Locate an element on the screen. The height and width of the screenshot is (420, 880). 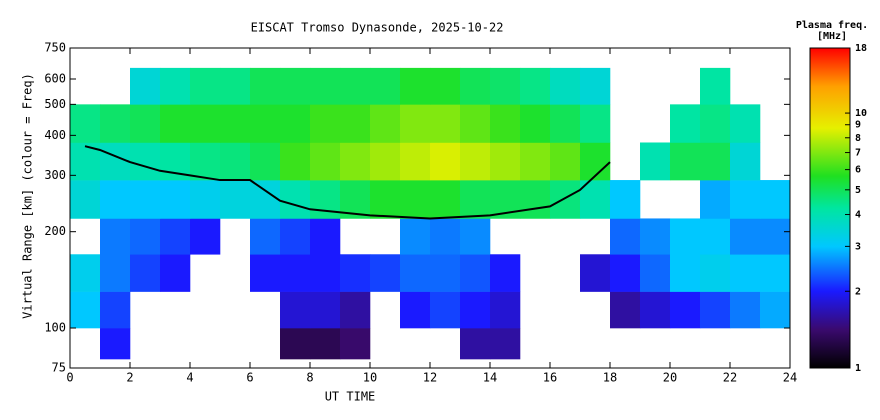
x-tick-label: 0 is located at coordinates (69, 378).